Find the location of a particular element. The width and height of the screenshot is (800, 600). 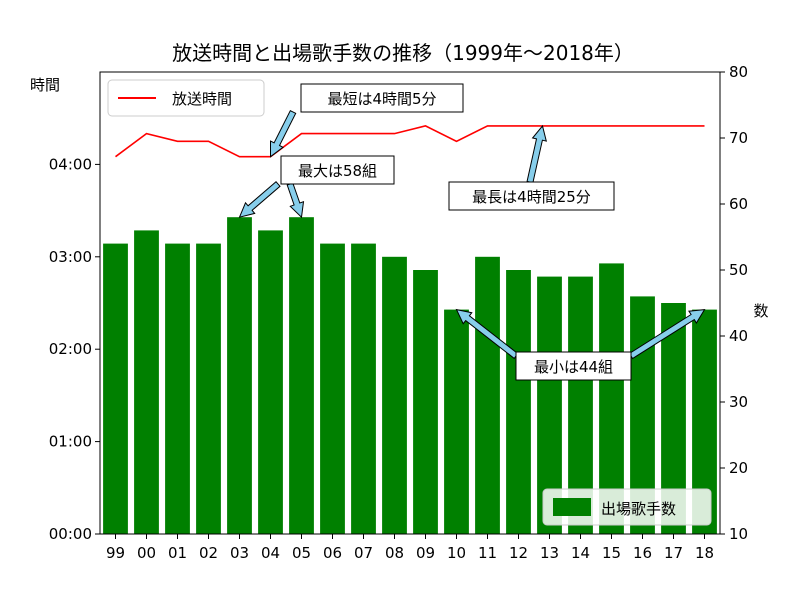

legend-top-left: 放送時間 is located at coordinates (186, 98).